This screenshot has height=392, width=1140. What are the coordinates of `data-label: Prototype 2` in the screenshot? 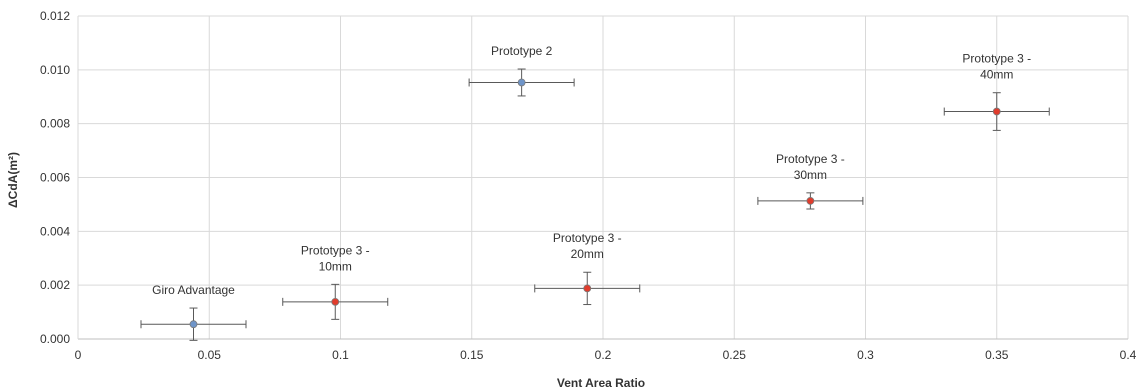 It's located at (522, 51).